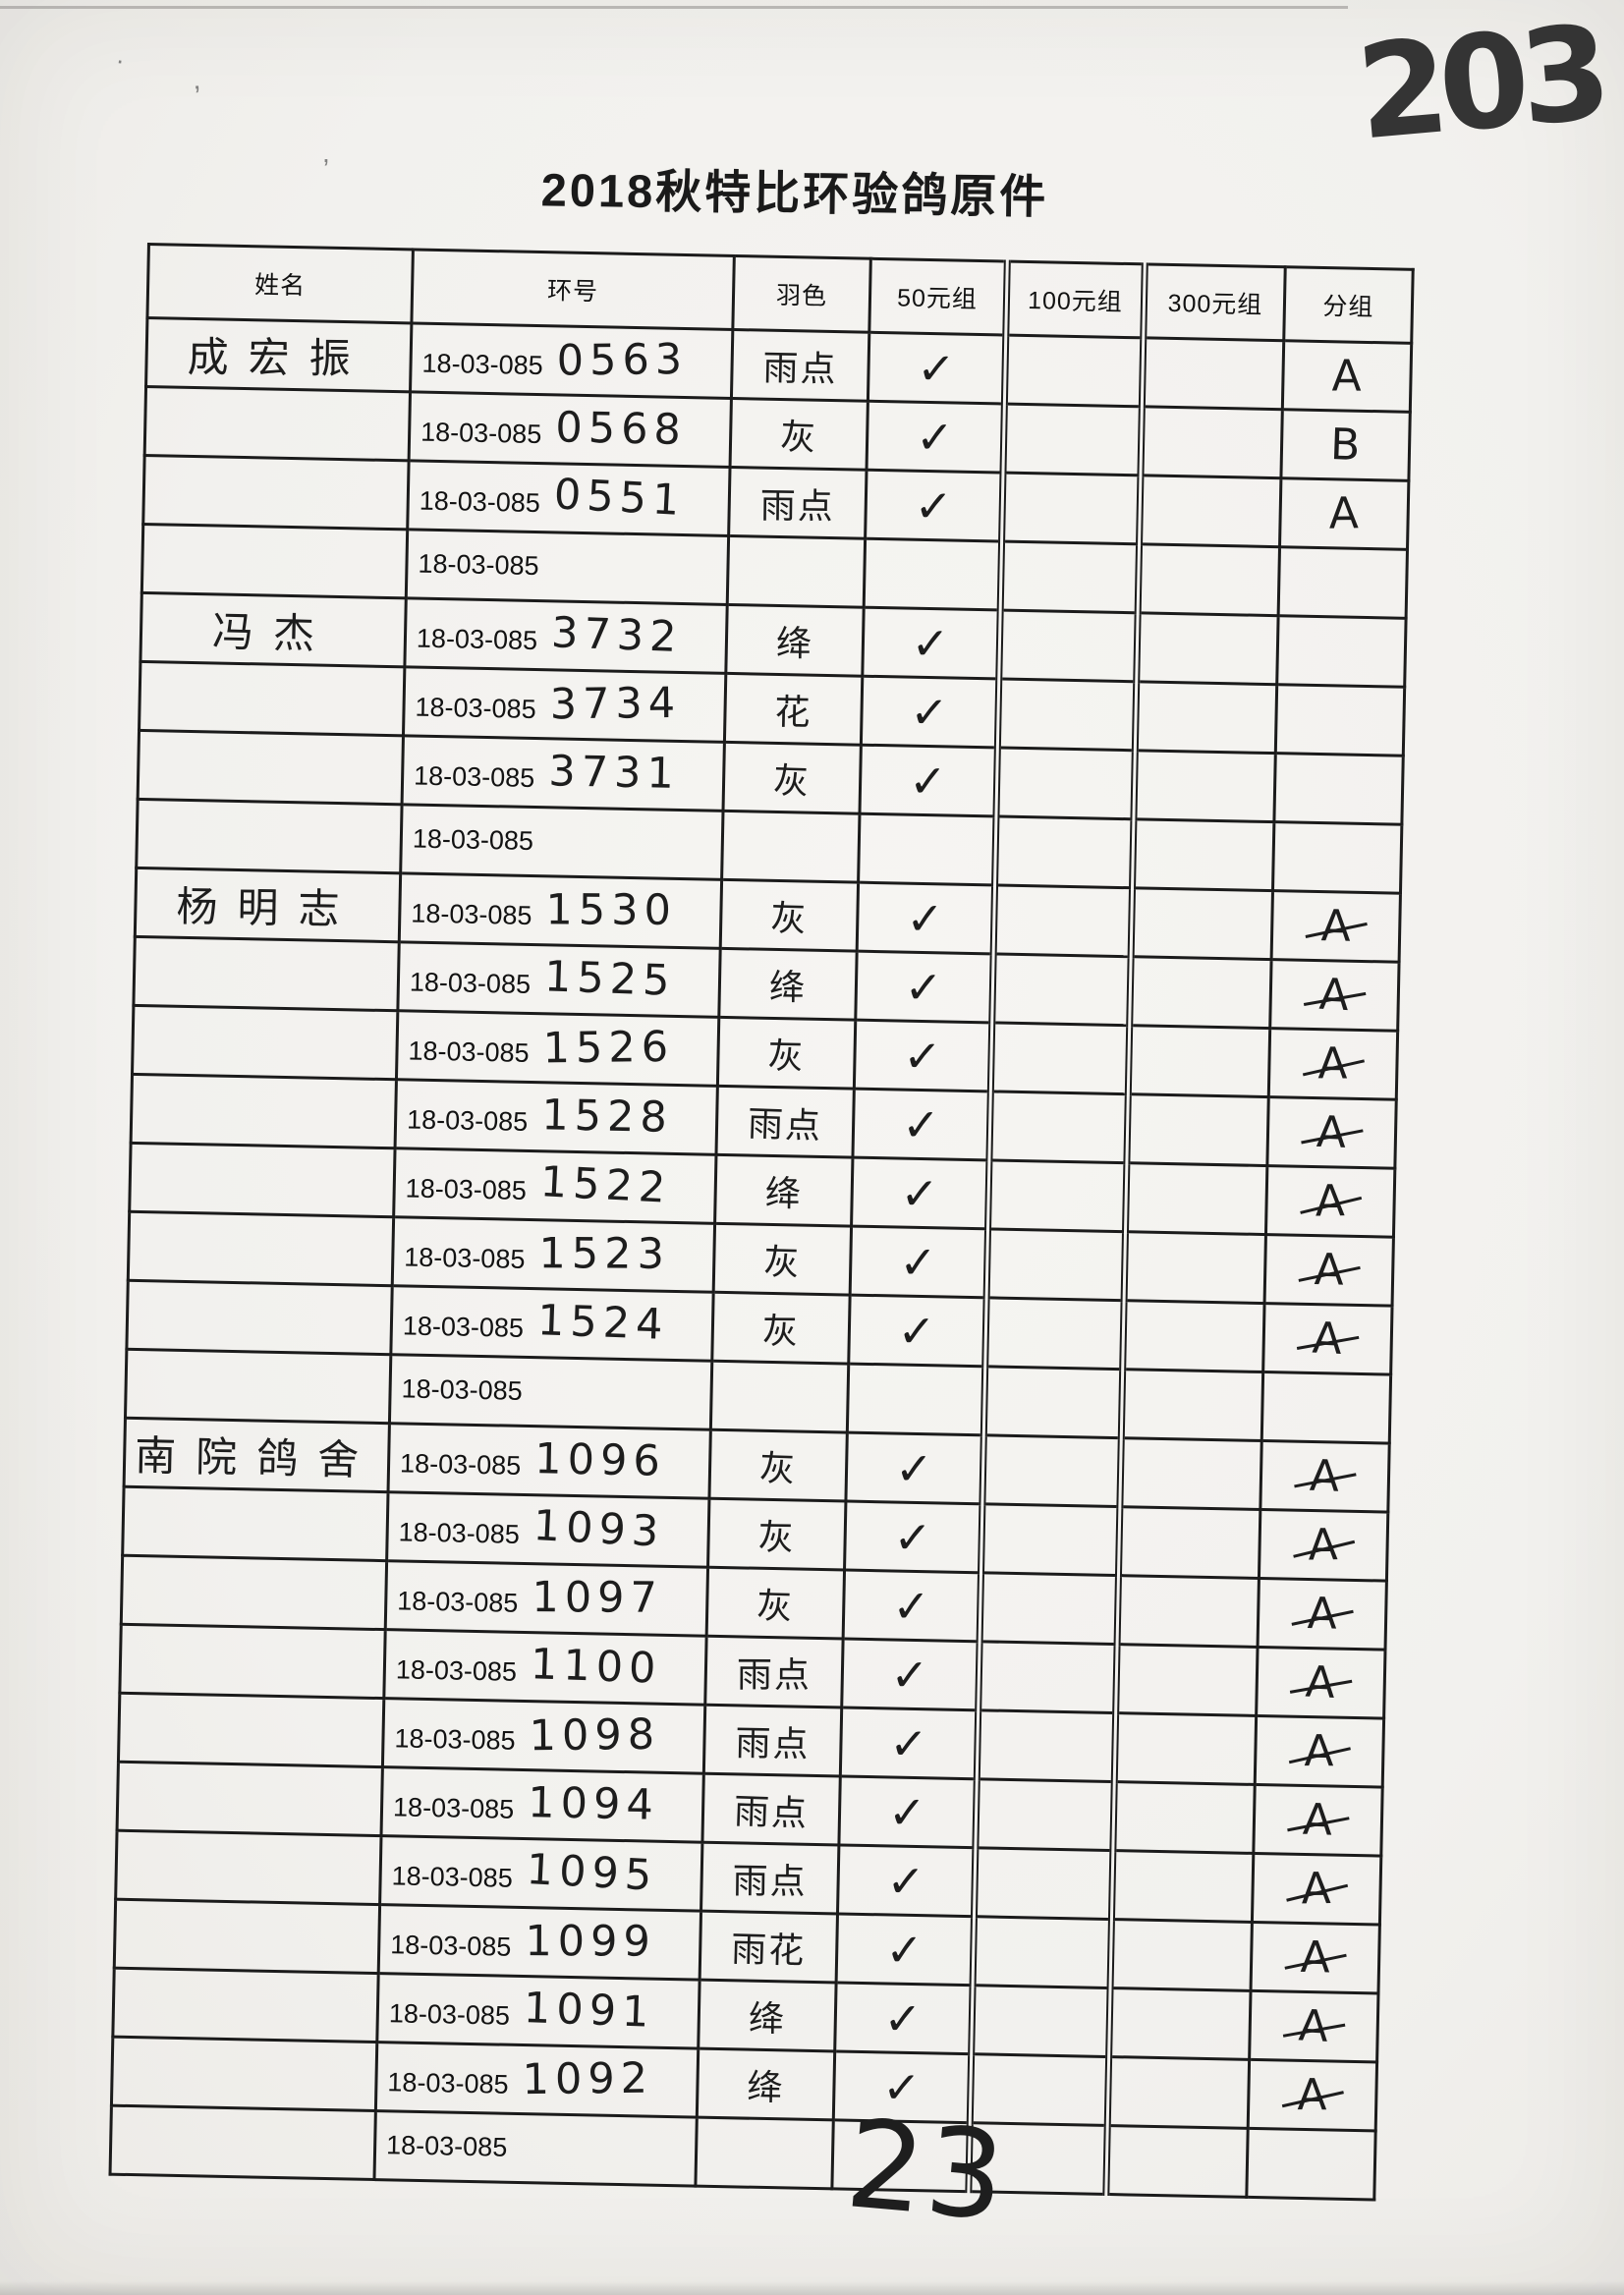 This screenshot has width=1624, height=2295. What do you see at coordinates (610, 979) in the screenshot?
I see `ring-number-handwritten: 1525` at bounding box center [610, 979].